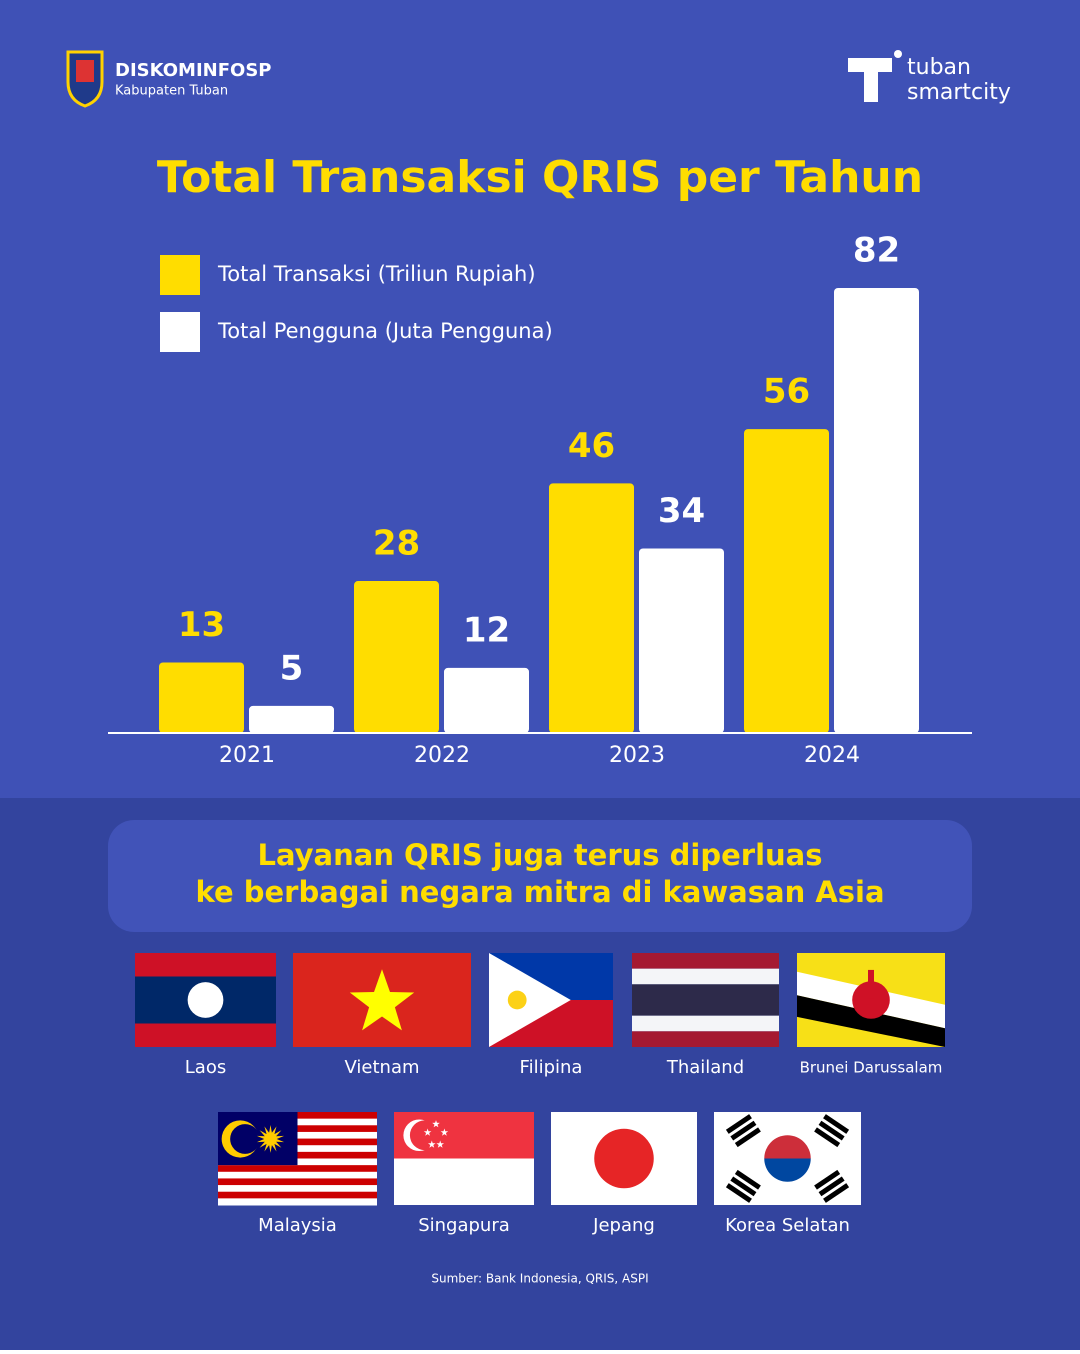  Describe the element at coordinates (898, 54) in the screenshot. I see `brand-dot` at that location.